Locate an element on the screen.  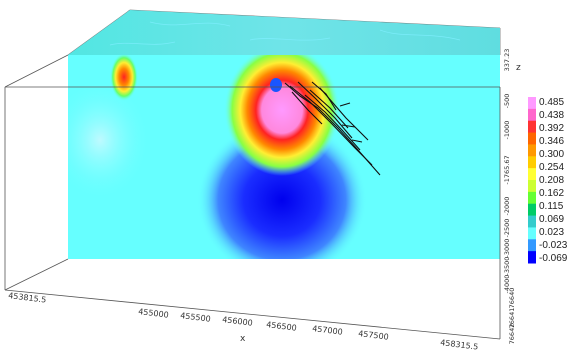
colorbar-label: 0.485 is located at coordinates (551, 102).